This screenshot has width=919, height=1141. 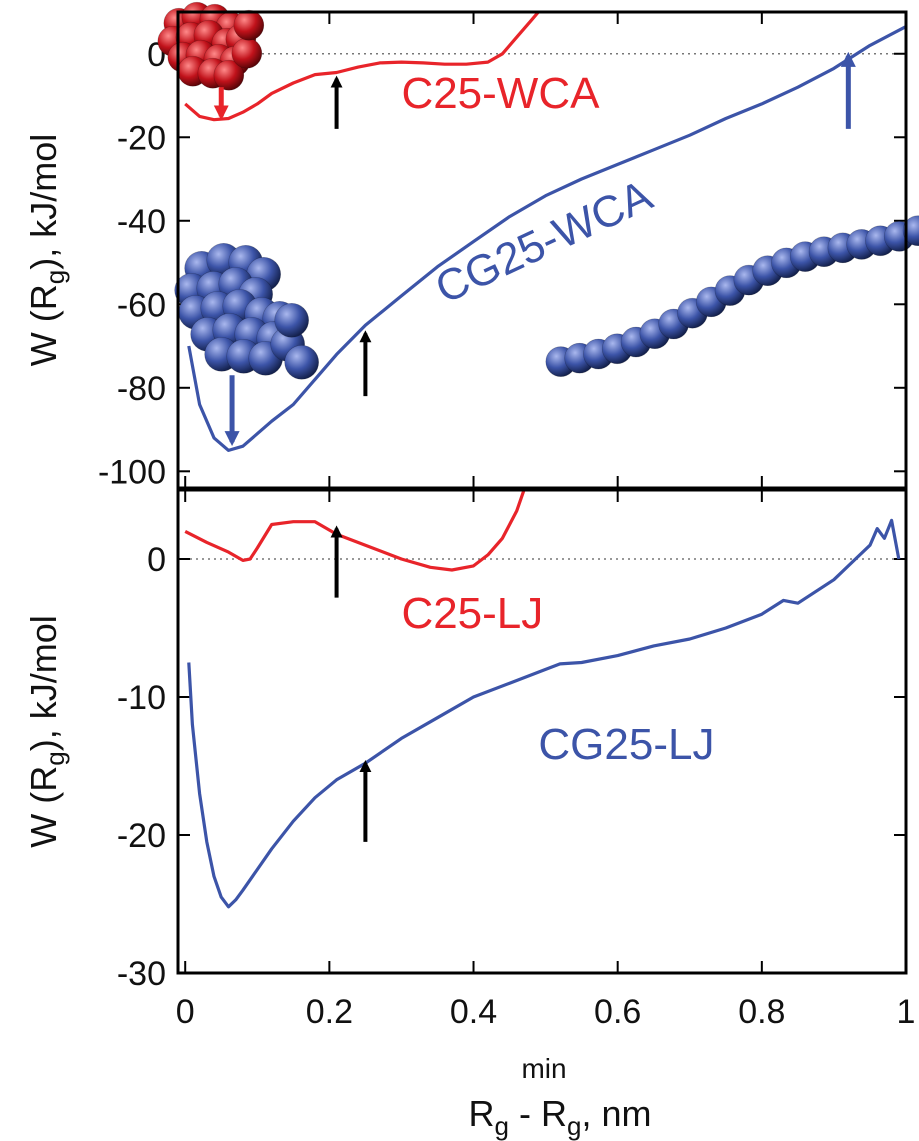 What do you see at coordinates (906, 1012) in the screenshot?
I see `x-tick-label: 1` at bounding box center [906, 1012].